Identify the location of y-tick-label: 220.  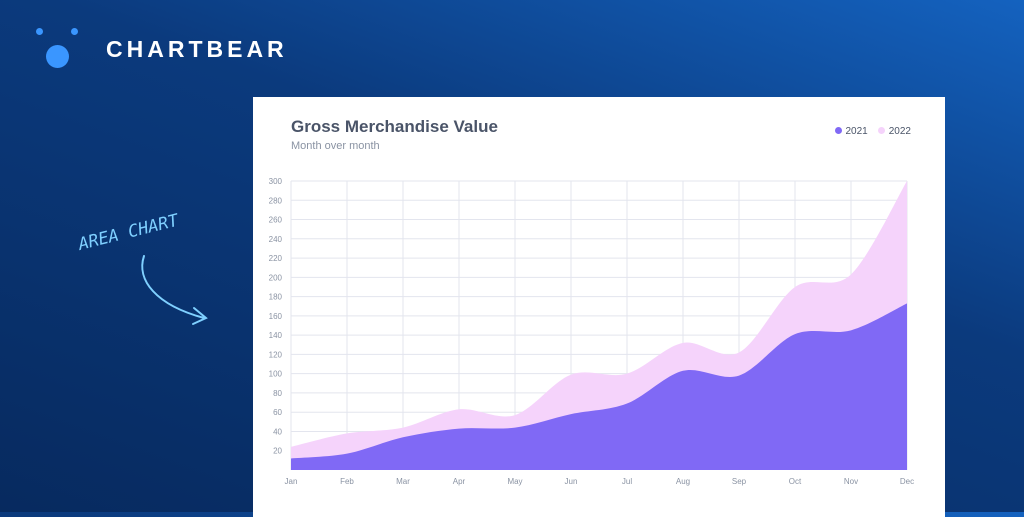
(276, 258).